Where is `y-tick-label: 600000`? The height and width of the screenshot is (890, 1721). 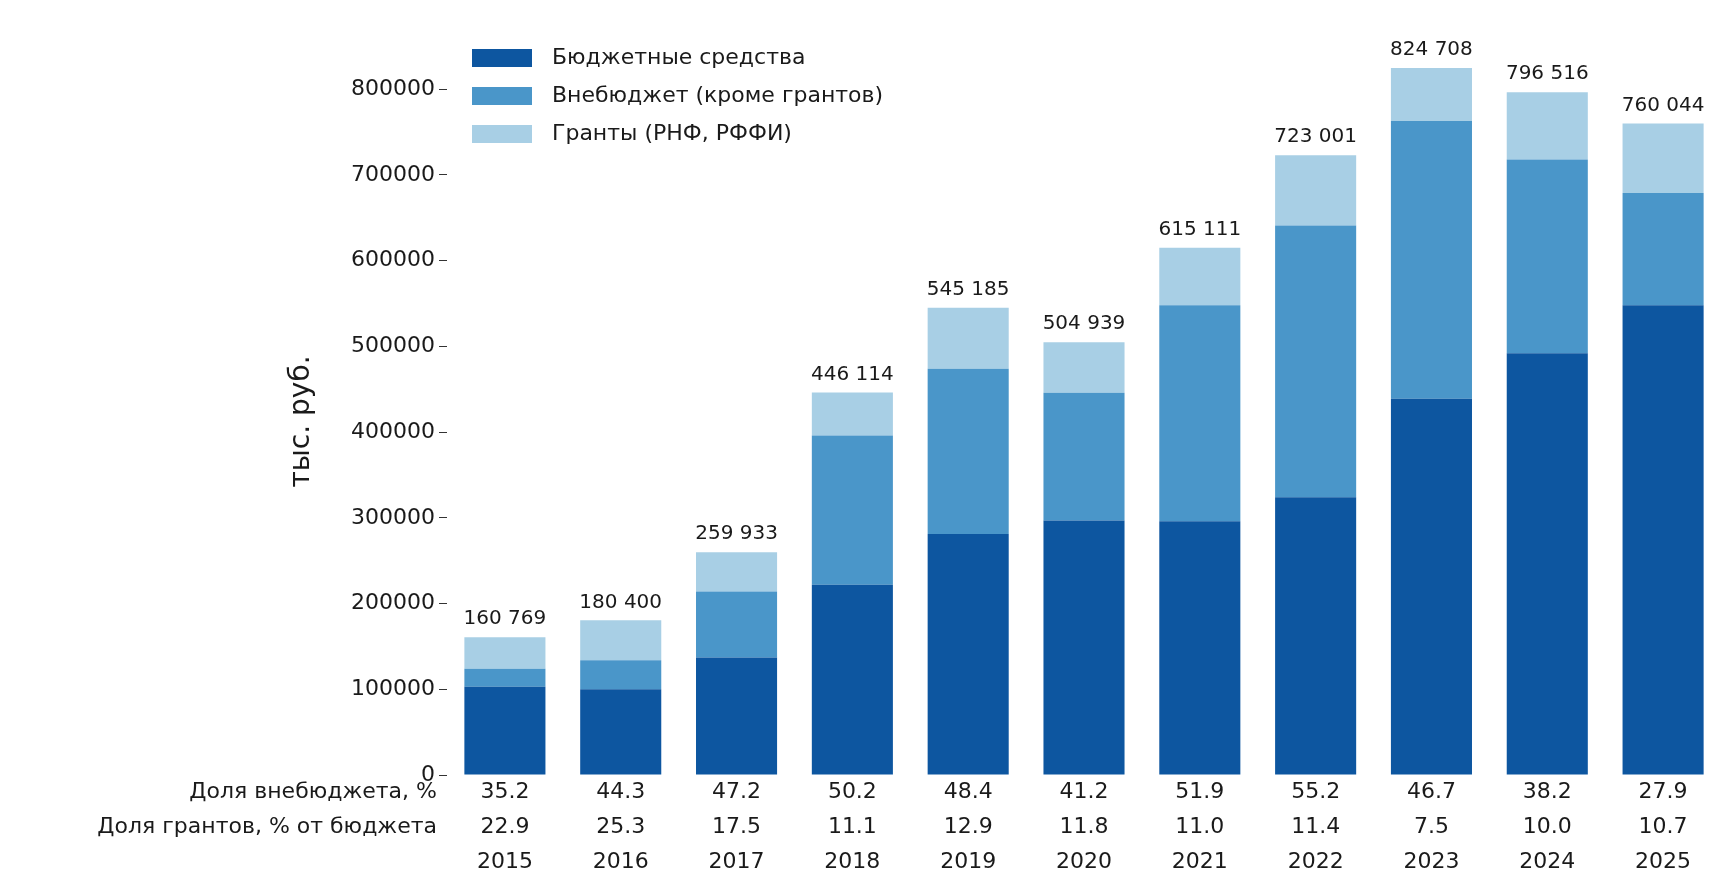 y-tick-label: 600000 is located at coordinates (393, 259).